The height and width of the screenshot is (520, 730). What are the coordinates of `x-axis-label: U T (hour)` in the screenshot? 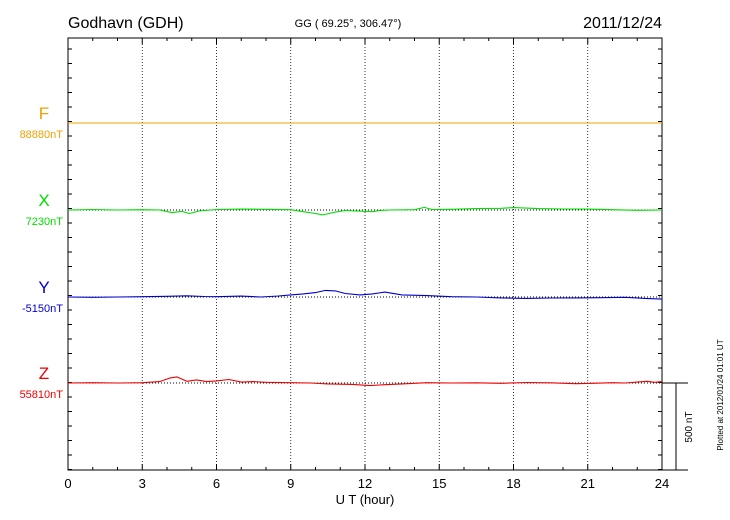 It's located at (365, 499).